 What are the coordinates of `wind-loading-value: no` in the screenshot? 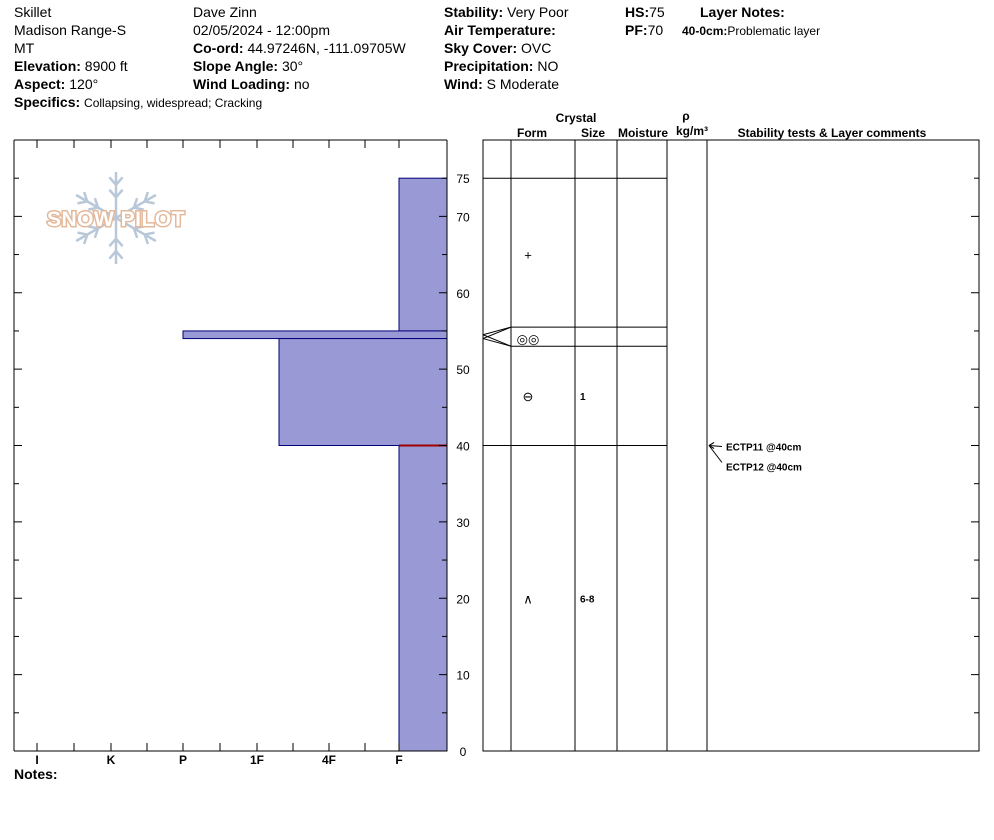 It's located at (301, 84).